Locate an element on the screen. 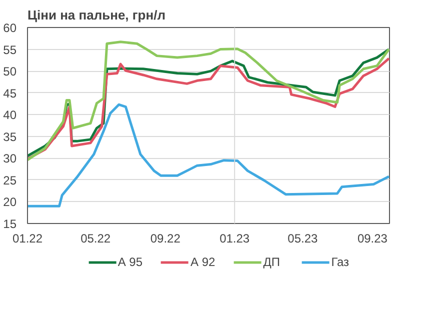 This screenshot has width=432, height=334. legend-label: ДП is located at coordinates (272, 262).